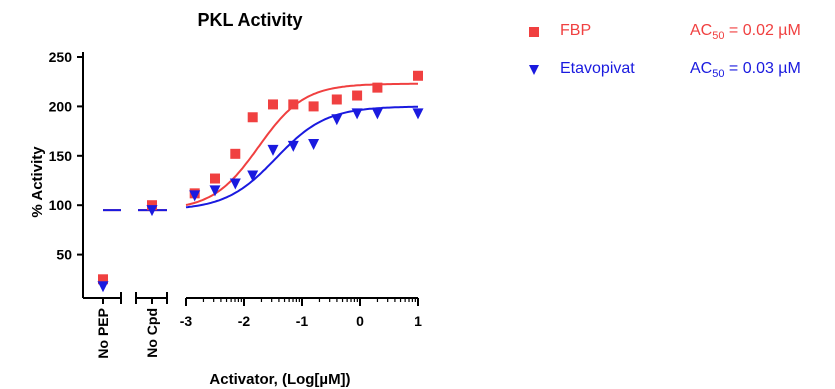 This screenshot has width=835, height=389. Describe the element at coordinates (762, 30) in the screenshot. I see `ac50-fbp-value: = 0.02 µM` at that location.